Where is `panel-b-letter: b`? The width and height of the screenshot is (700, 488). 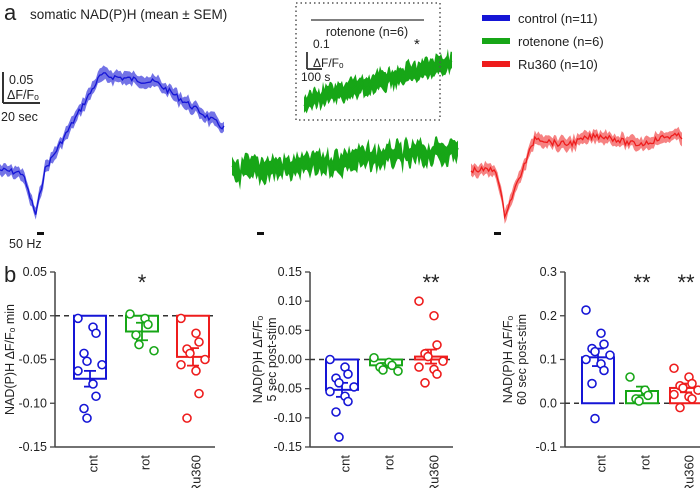 panel-b-letter: b is located at coordinates (10, 274).